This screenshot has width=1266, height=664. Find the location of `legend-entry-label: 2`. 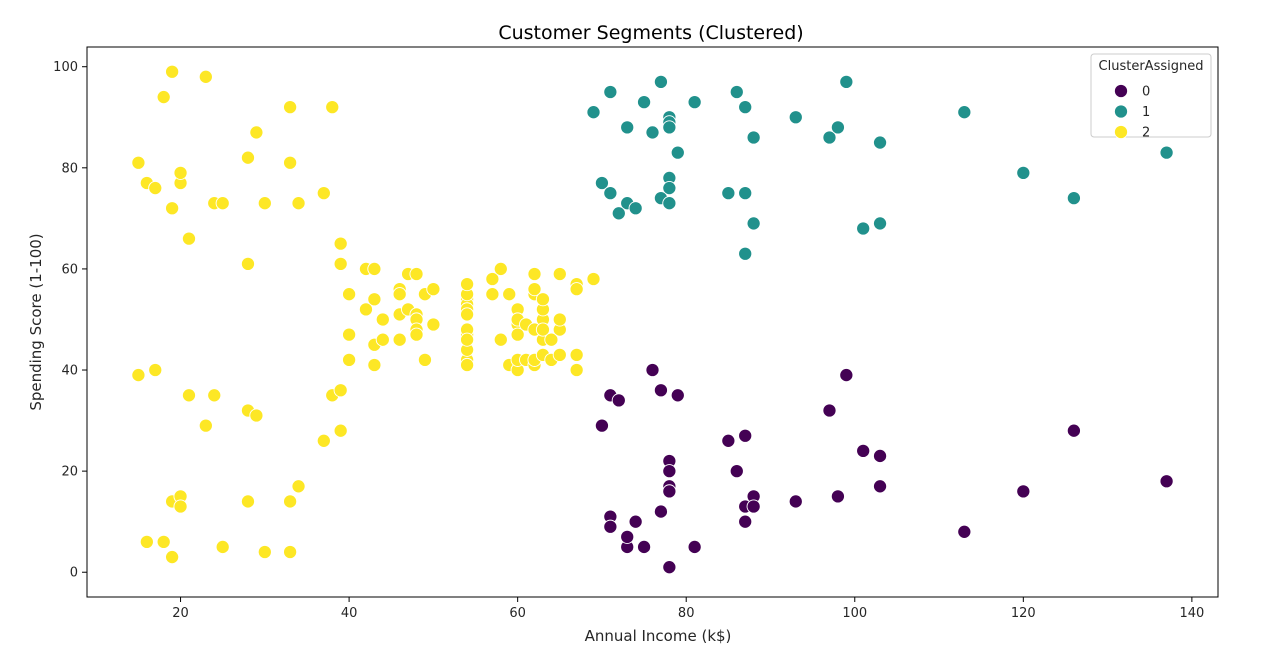

legend-entry-label: 2 is located at coordinates (1146, 133).